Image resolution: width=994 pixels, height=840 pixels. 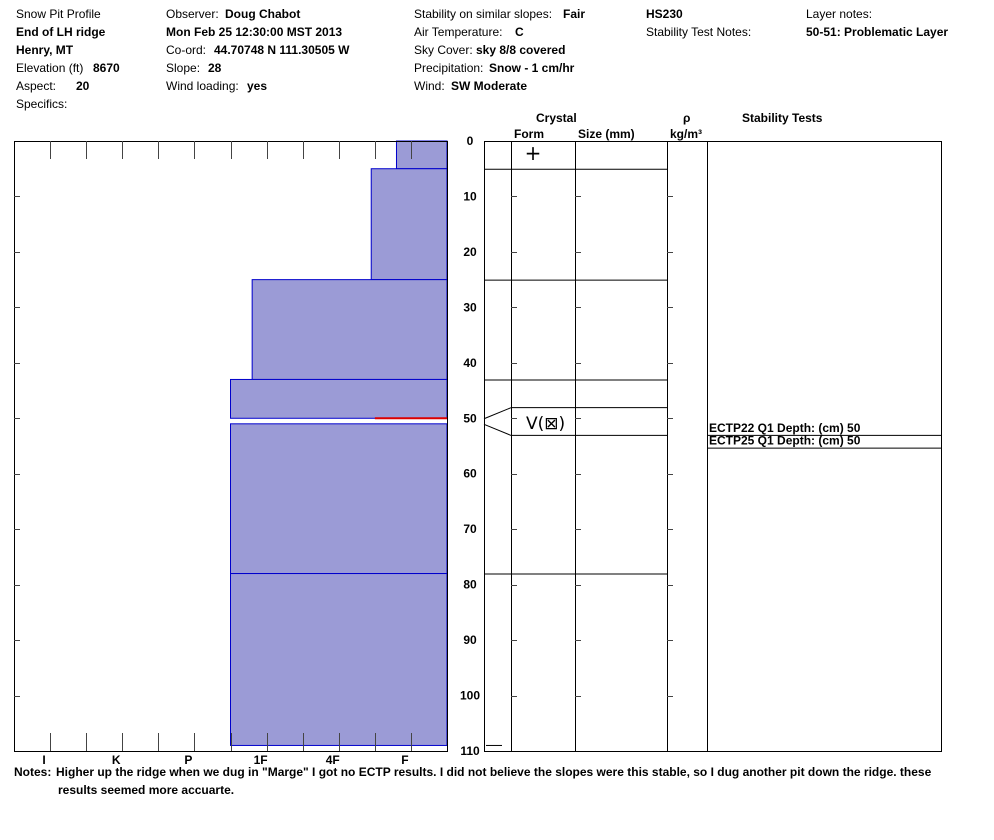 What do you see at coordinates (106, 68) in the screenshot?
I see `elevation-value: 8670` at bounding box center [106, 68].